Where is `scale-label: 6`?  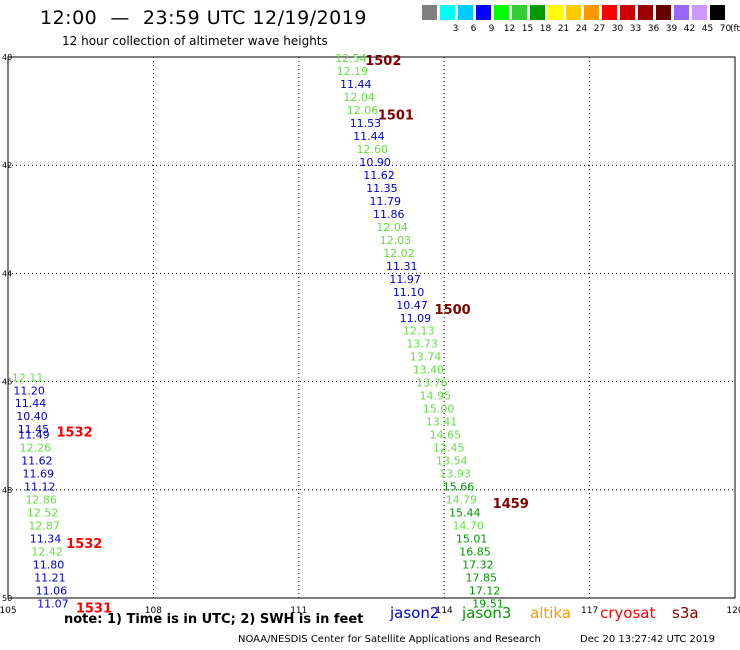
scale-label: 6 is located at coordinates (473, 29).